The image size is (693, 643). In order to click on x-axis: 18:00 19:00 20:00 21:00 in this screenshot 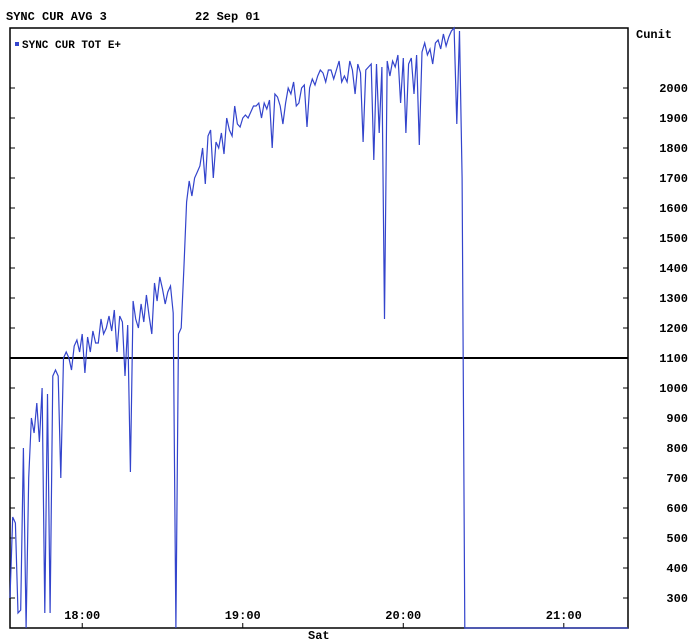, I will do `click(323, 618)`.